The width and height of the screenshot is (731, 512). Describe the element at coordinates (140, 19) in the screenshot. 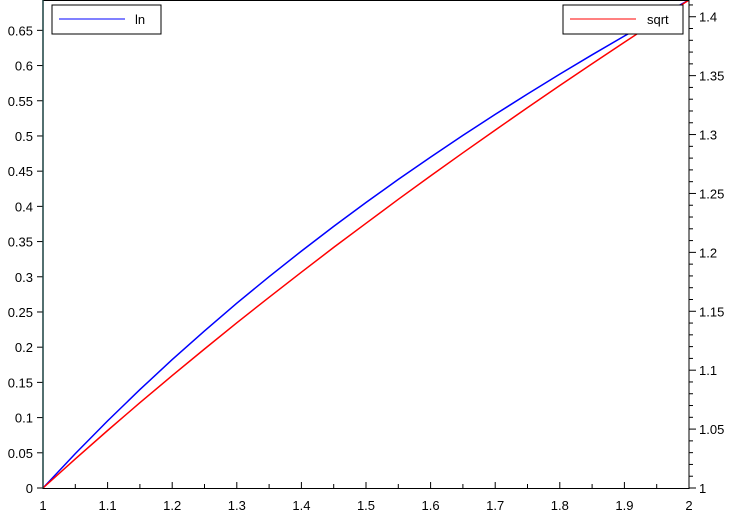

I see `legend-ln-label: ln` at that location.